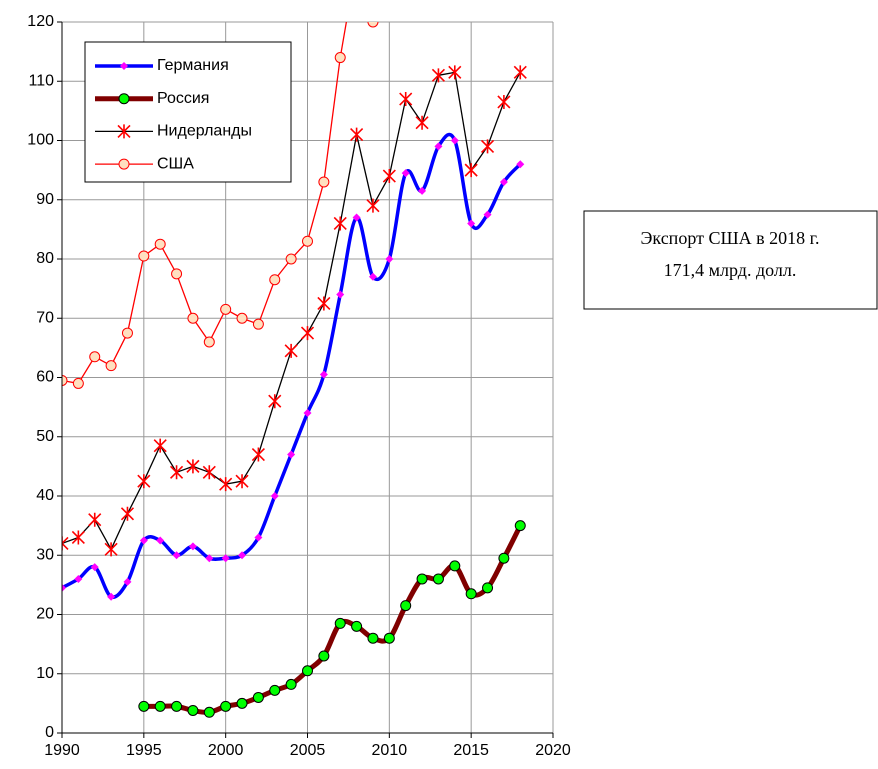 The width and height of the screenshot is (878, 769). What do you see at coordinates (390, 750) in the screenshot?
I see `x-tick-label: 2010` at bounding box center [390, 750].